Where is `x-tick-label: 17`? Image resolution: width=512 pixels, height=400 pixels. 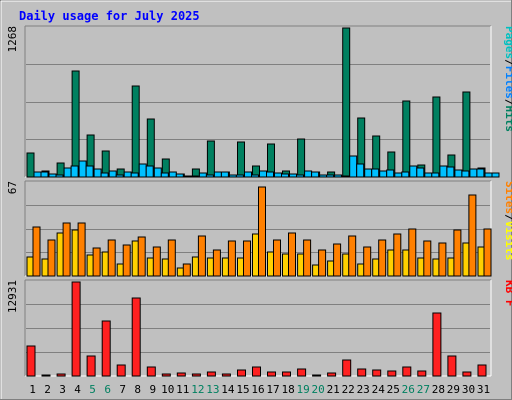
x-tick-label: 17 is located at coordinates (272, 389).